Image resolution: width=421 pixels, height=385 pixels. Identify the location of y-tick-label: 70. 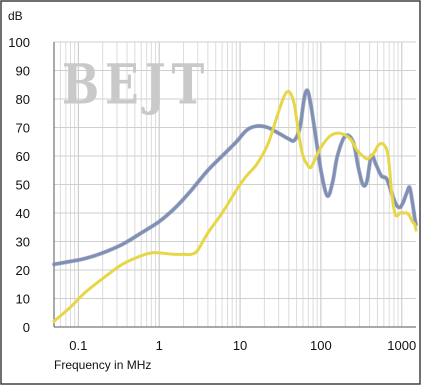
(23, 128).